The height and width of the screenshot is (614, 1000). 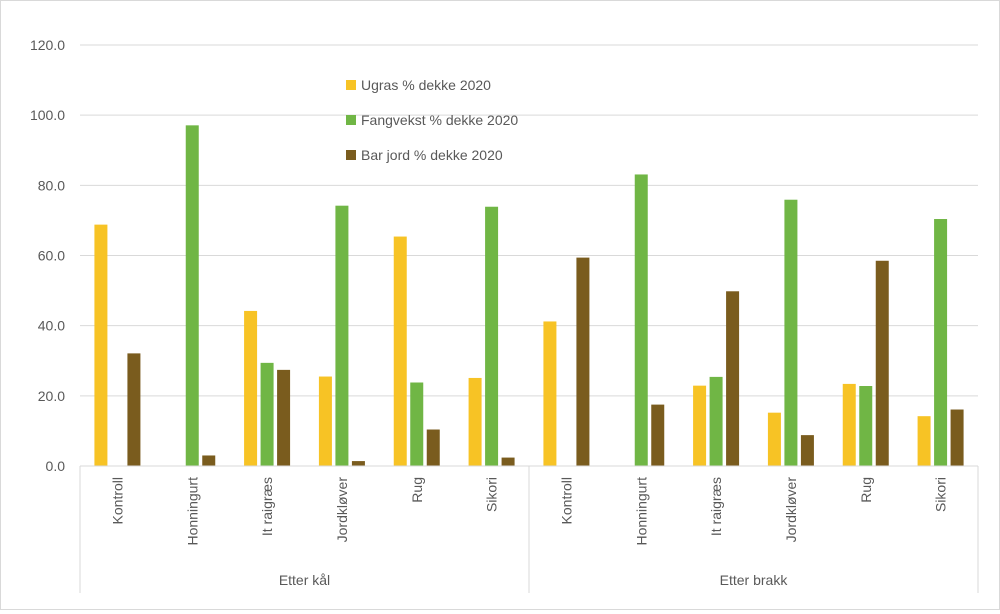 What do you see at coordinates (51, 396) in the screenshot?
I see `y-tick-label: 20.0` at bounding box center [51, 396].